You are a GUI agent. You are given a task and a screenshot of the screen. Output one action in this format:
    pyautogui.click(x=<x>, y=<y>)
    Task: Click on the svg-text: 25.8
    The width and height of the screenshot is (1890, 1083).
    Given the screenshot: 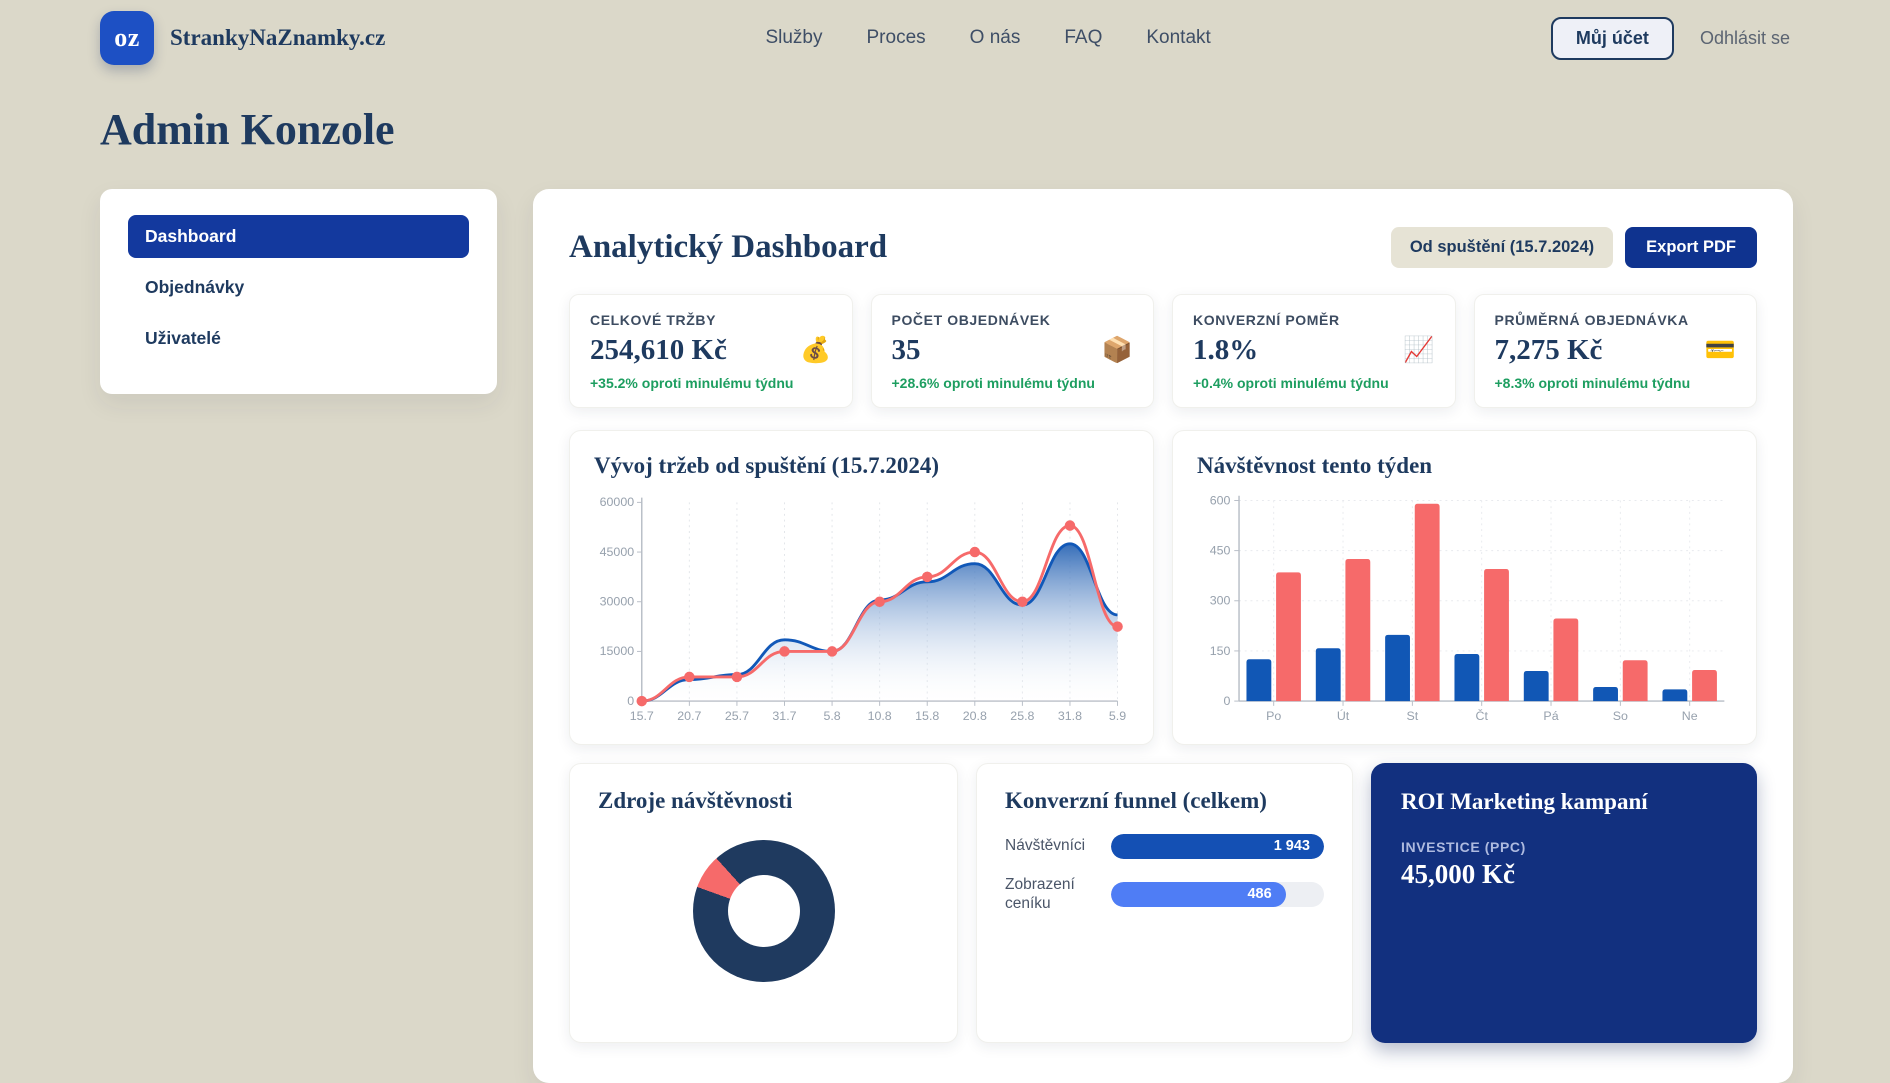 What is the action you would take?
    pyautogui.click(x=1022, y=716)
    